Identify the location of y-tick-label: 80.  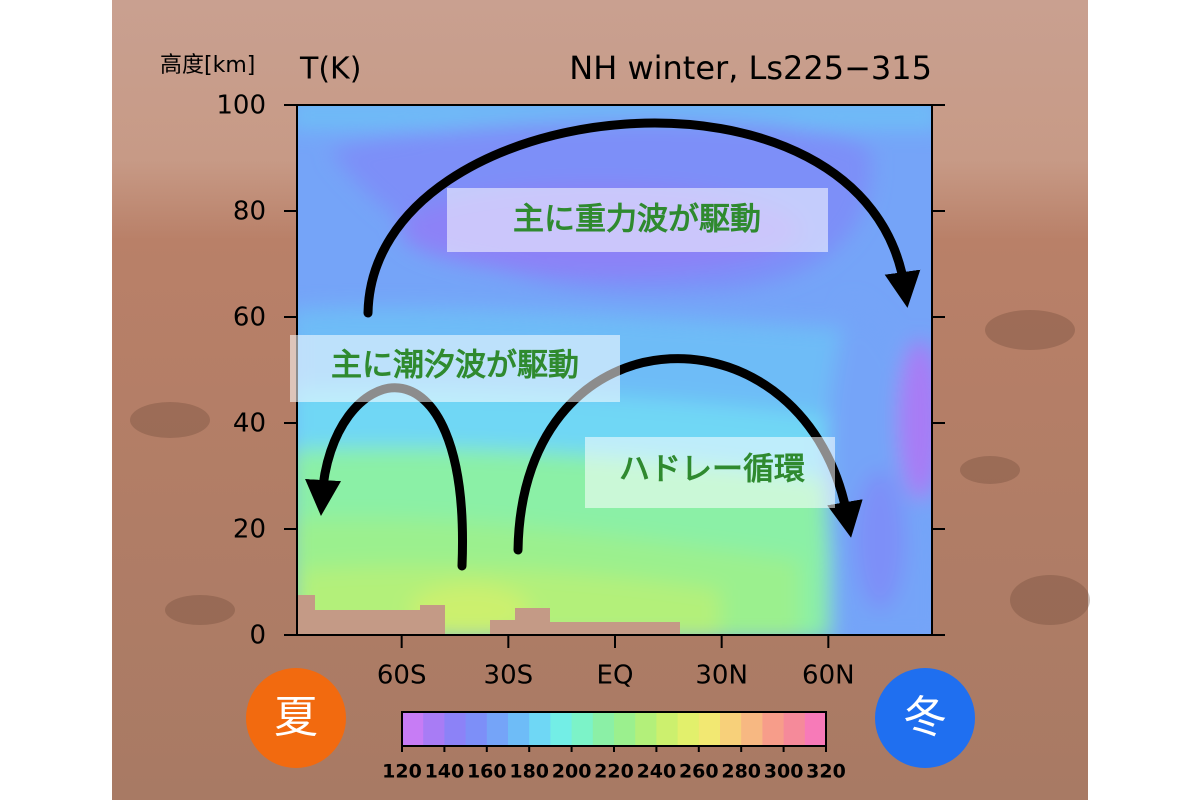
(249, 212).